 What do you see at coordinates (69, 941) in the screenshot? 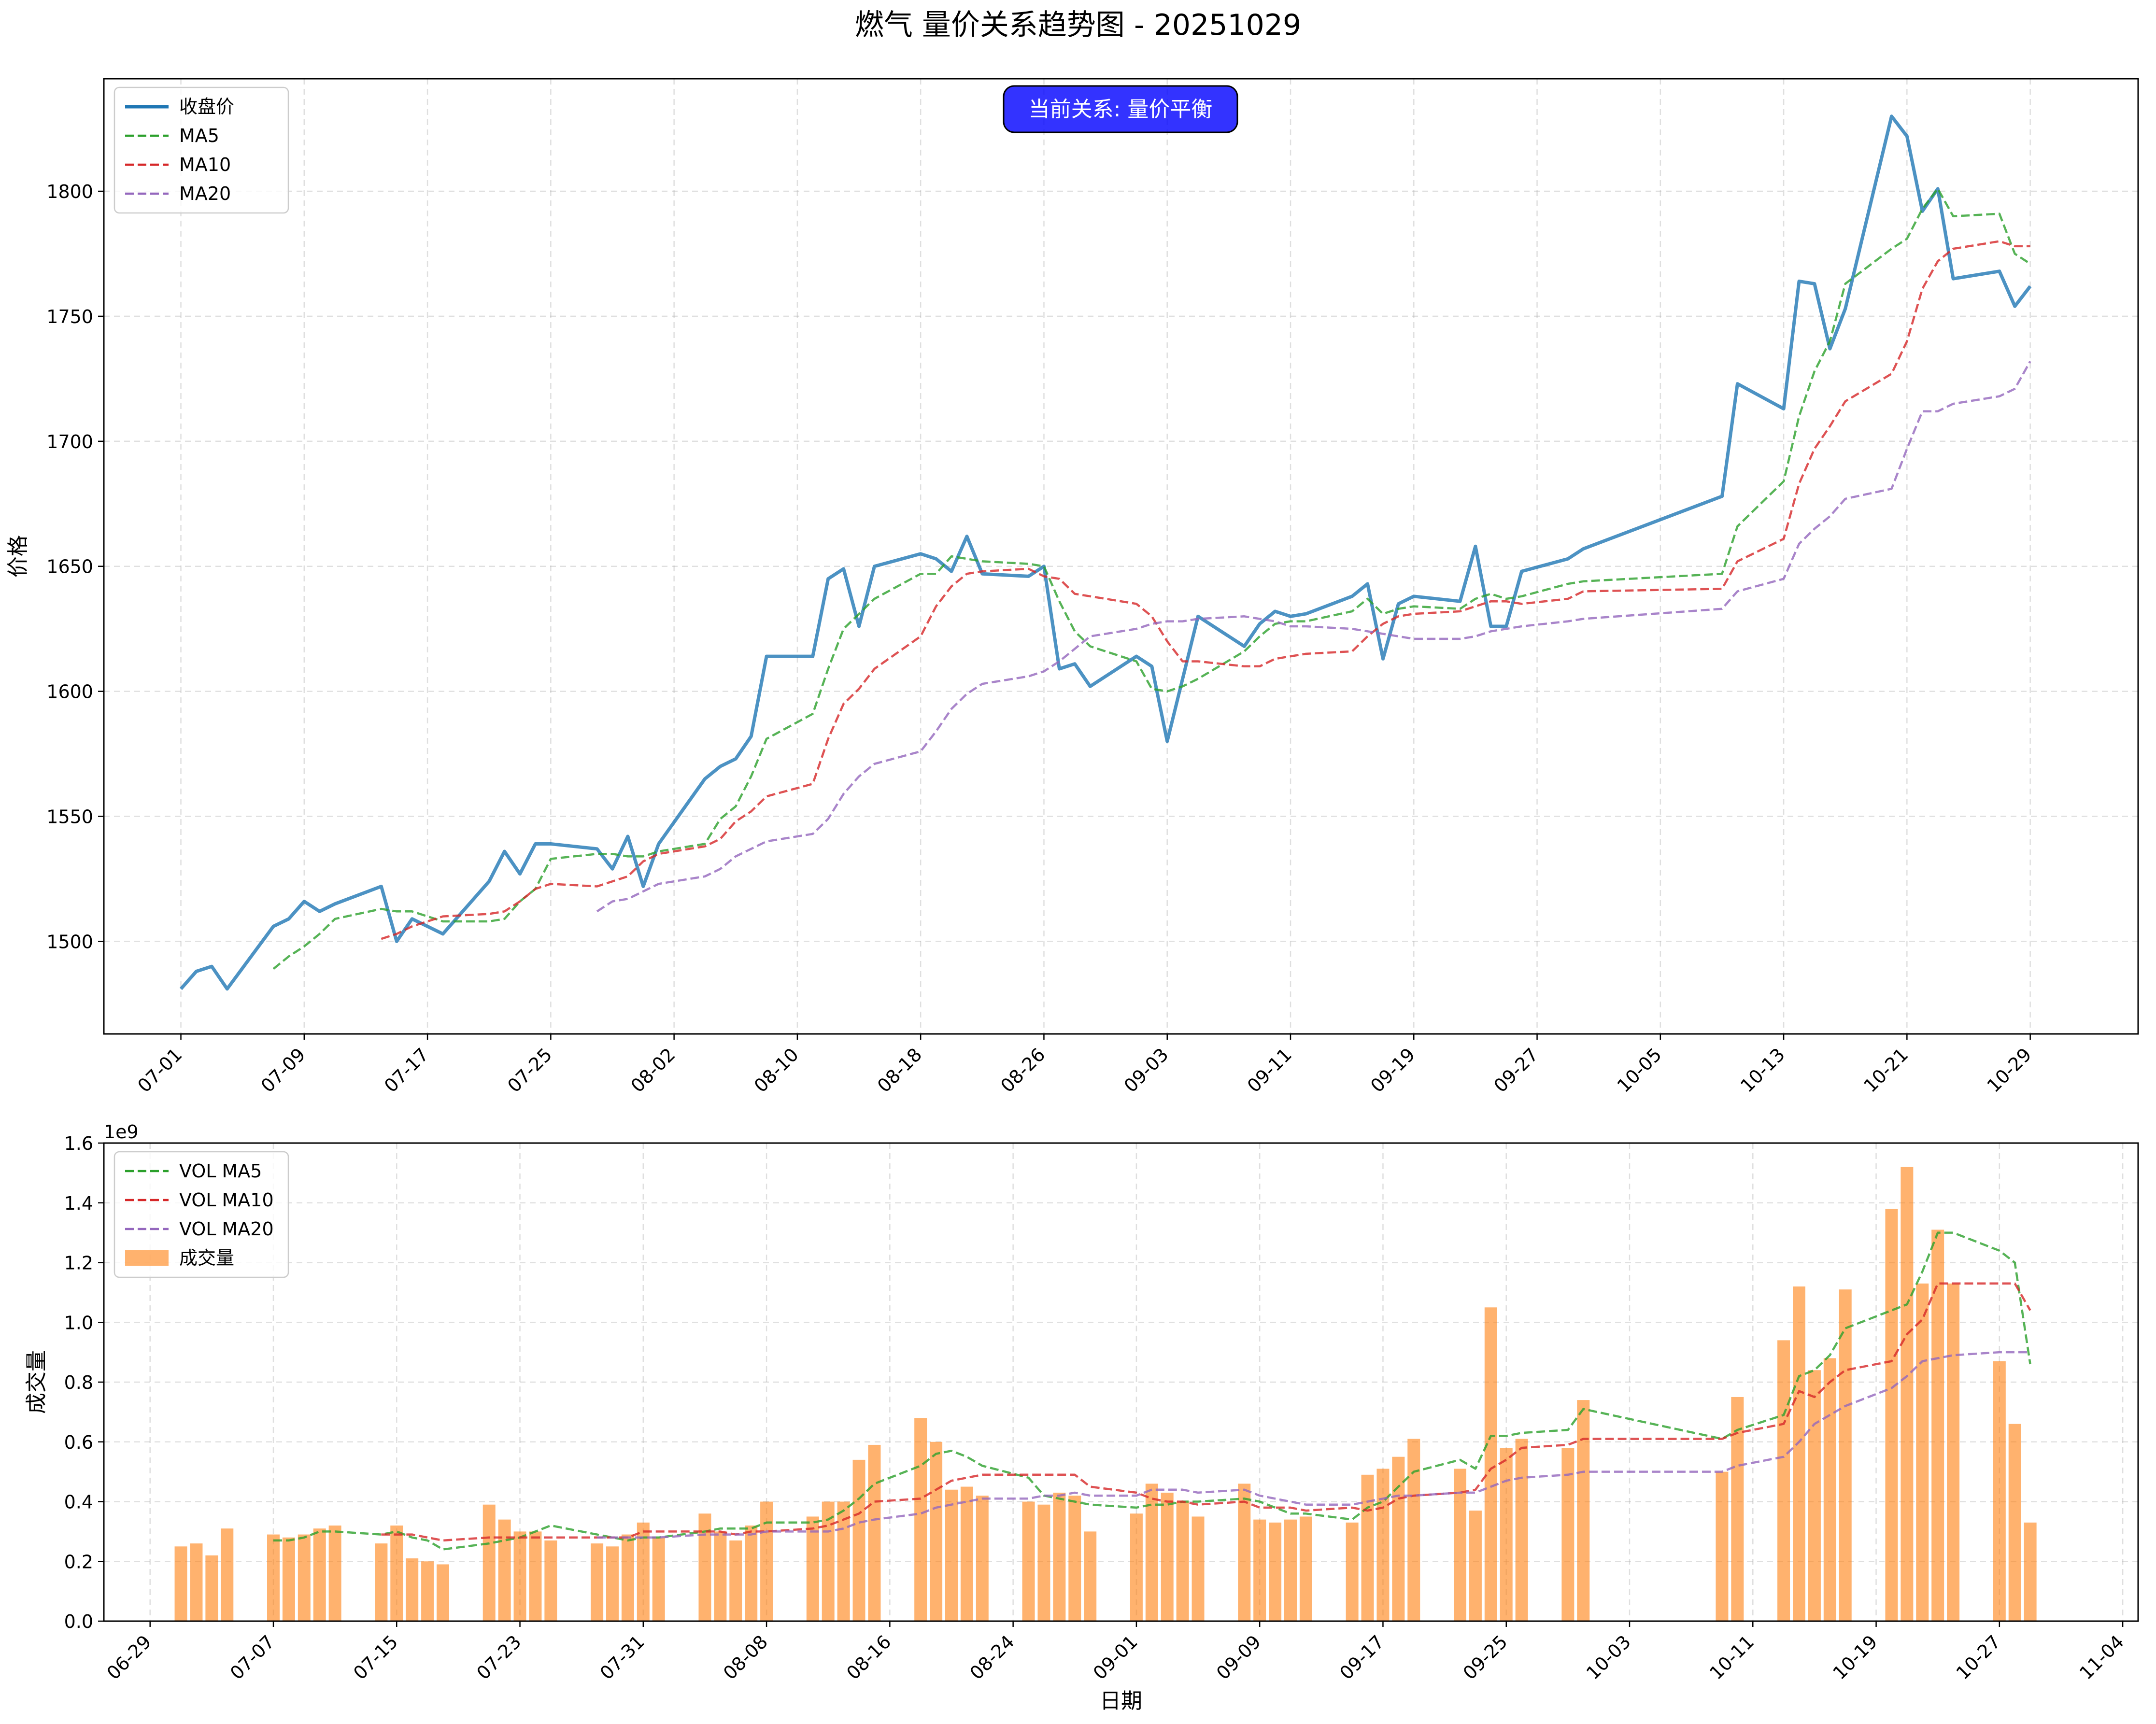
I see `y-tick-label: 1500` at bounding box center [69, 941].